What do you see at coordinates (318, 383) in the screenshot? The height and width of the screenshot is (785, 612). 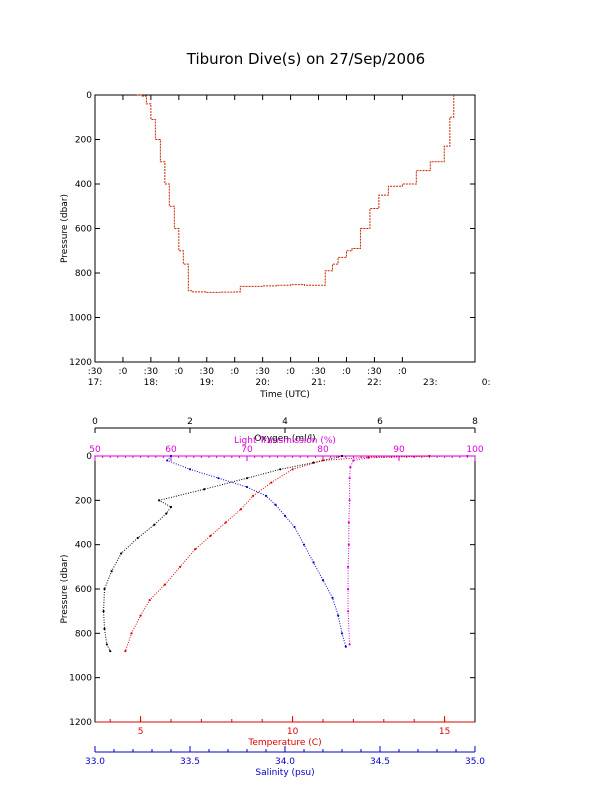 I see `x-tick-hour: 21:` at bounding box center [318, 383].